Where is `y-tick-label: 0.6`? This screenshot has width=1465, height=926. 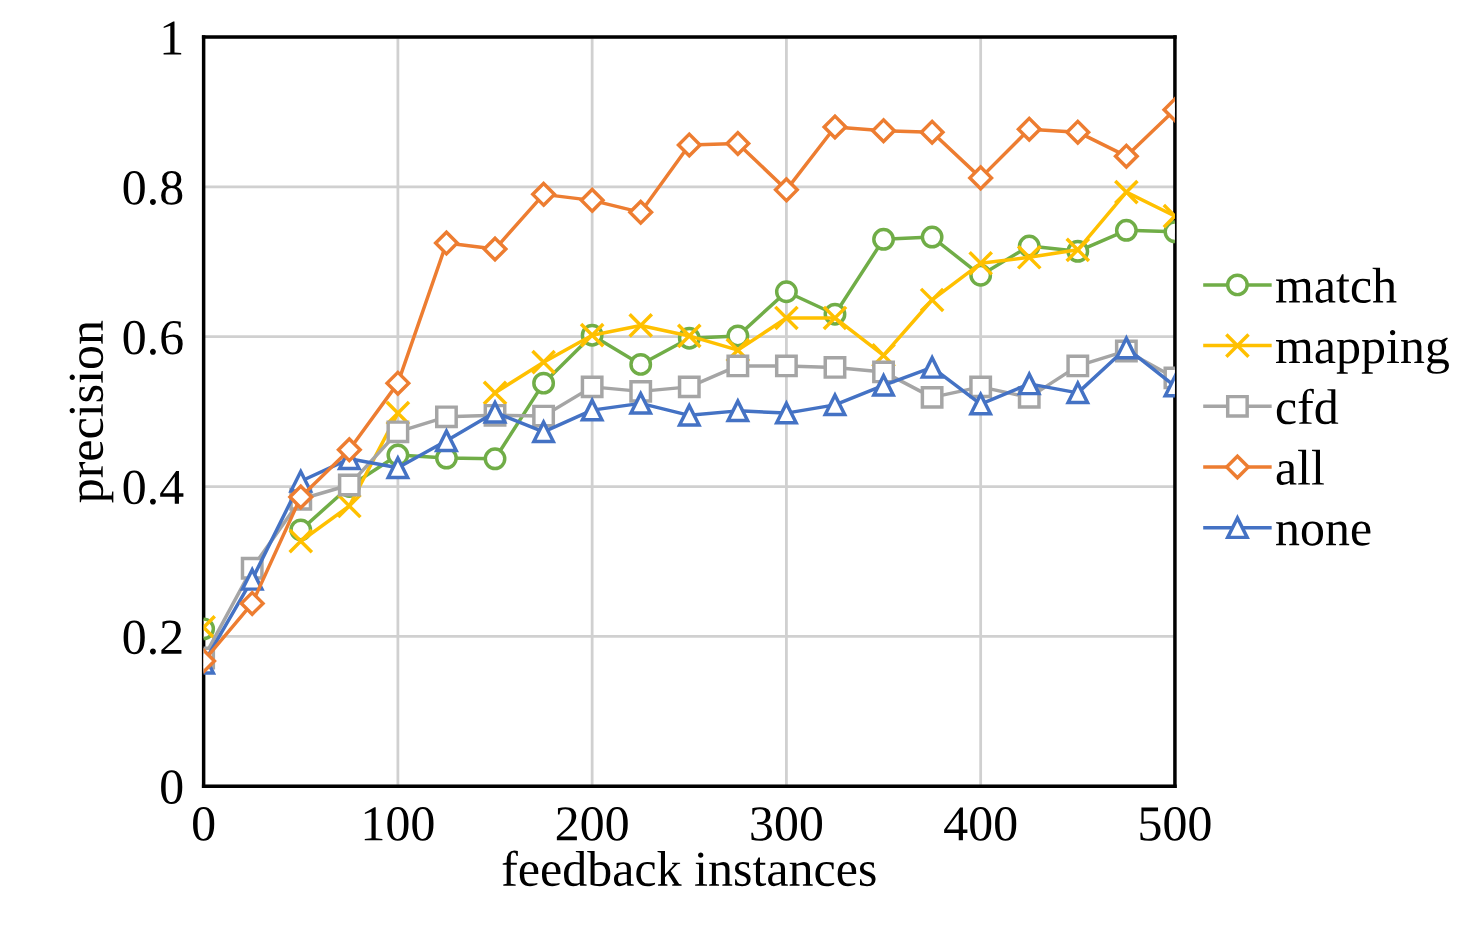 y-tick-label: 0.6 is located at coordinates (153, 337).